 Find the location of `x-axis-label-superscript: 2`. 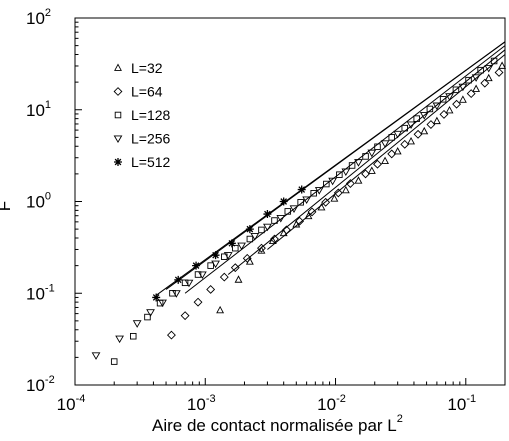

x-axis-label-superscript: 2 is located at coordinates (400, 419).